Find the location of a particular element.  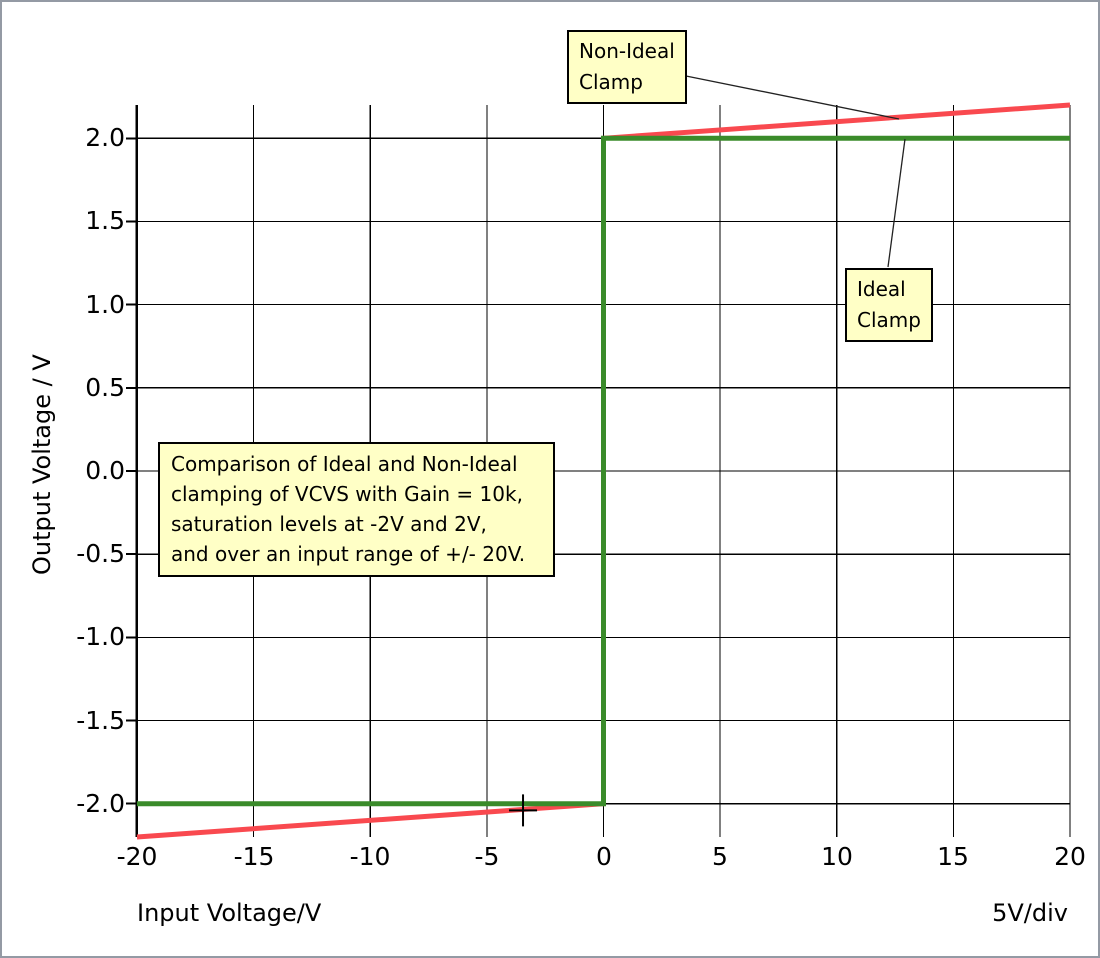

x-tick-label: 15 is located at coordinates (953, 856).